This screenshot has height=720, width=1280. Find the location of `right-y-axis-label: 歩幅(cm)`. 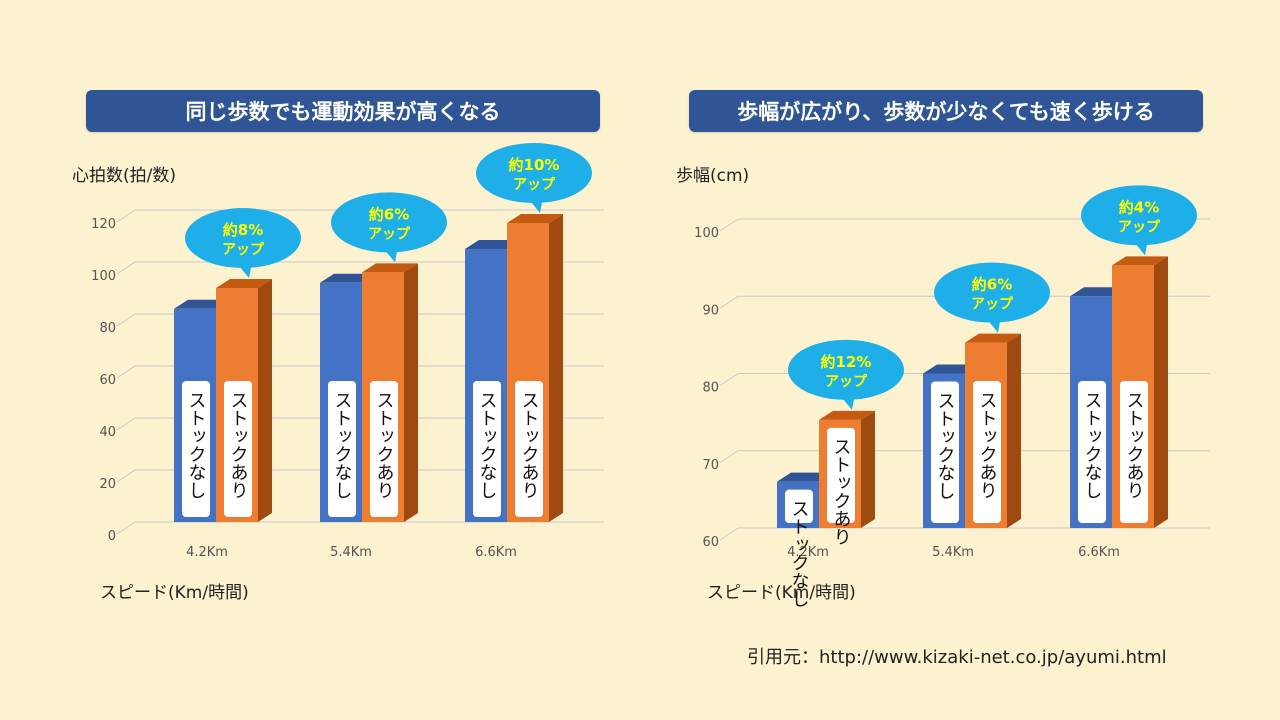

right-y-axis-label: 歩幅(cm) is located at coordinates (713, 176).